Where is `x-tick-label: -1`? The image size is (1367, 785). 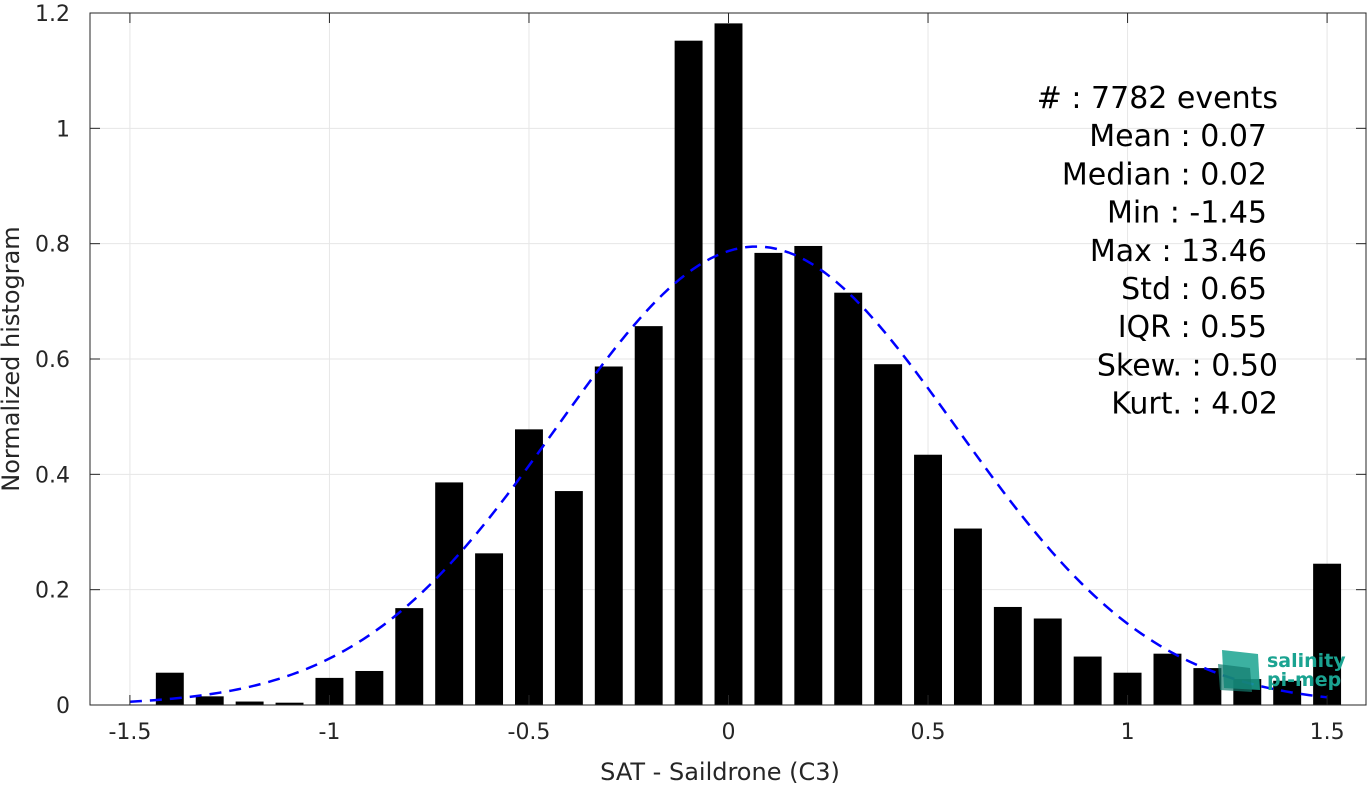 x-tick-label: -1 is located at coordinates (329, 732).